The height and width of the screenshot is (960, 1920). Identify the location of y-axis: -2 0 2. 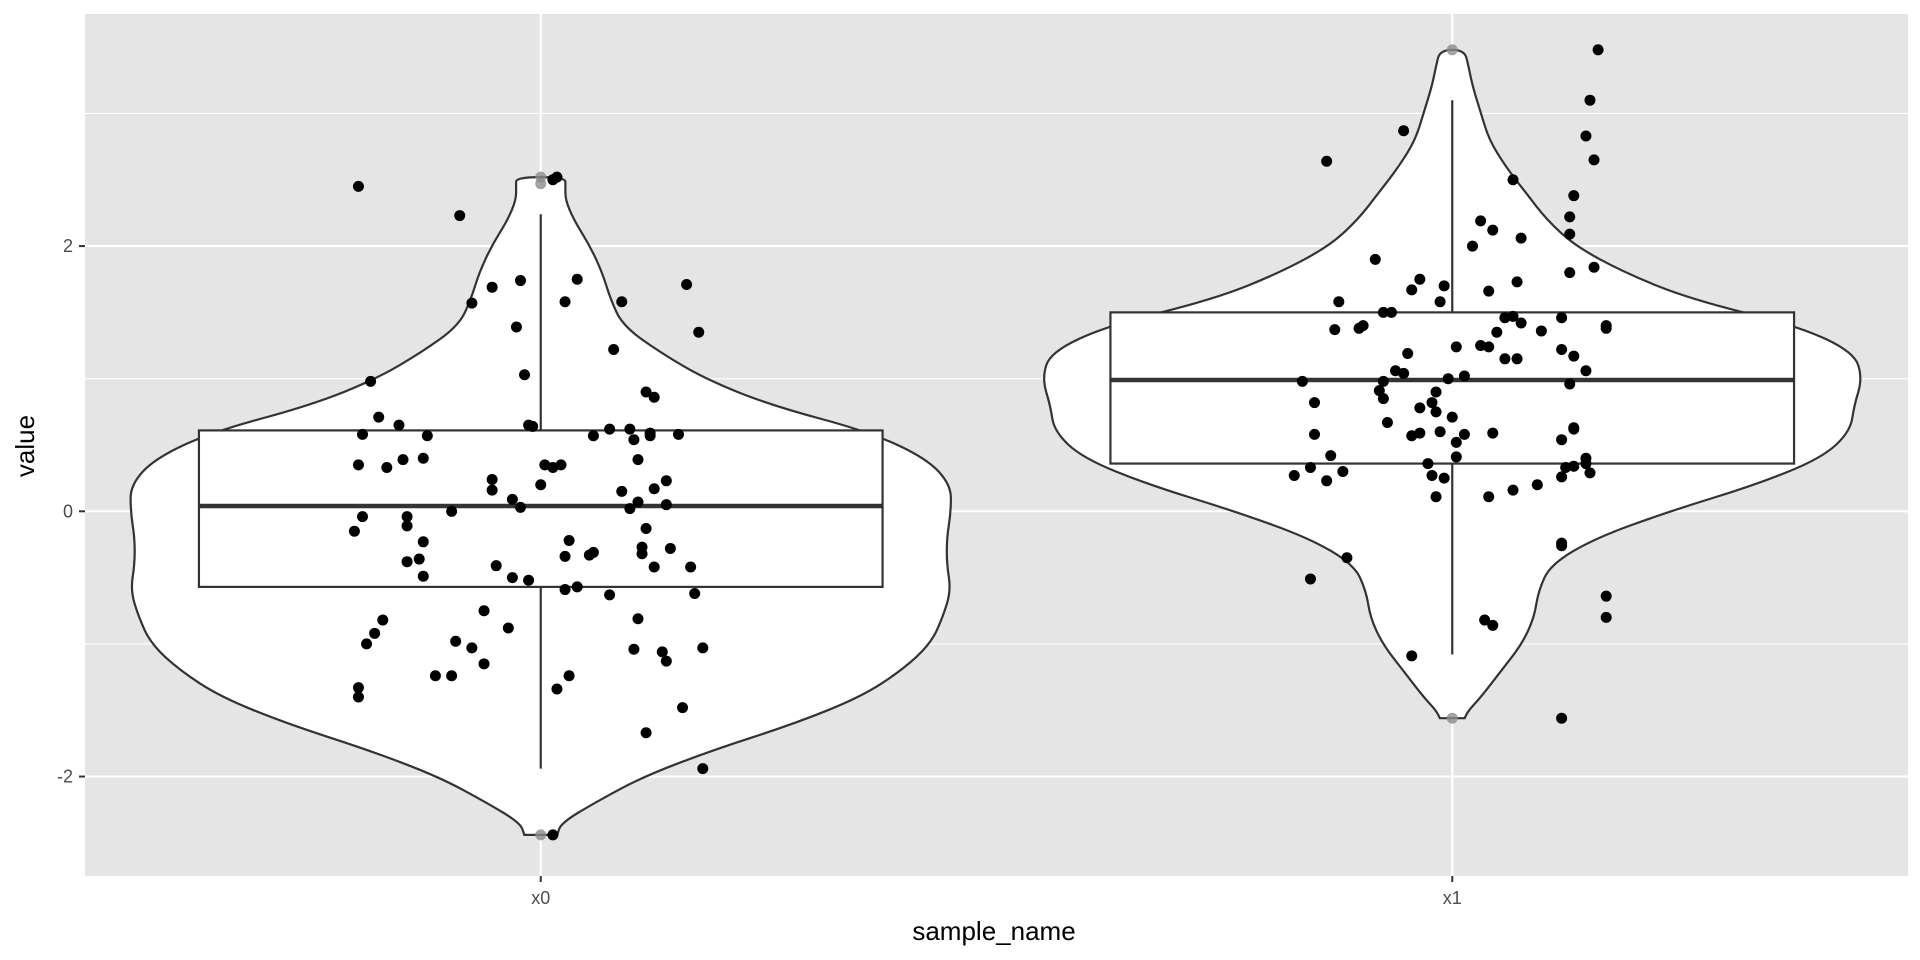
(71, 511).